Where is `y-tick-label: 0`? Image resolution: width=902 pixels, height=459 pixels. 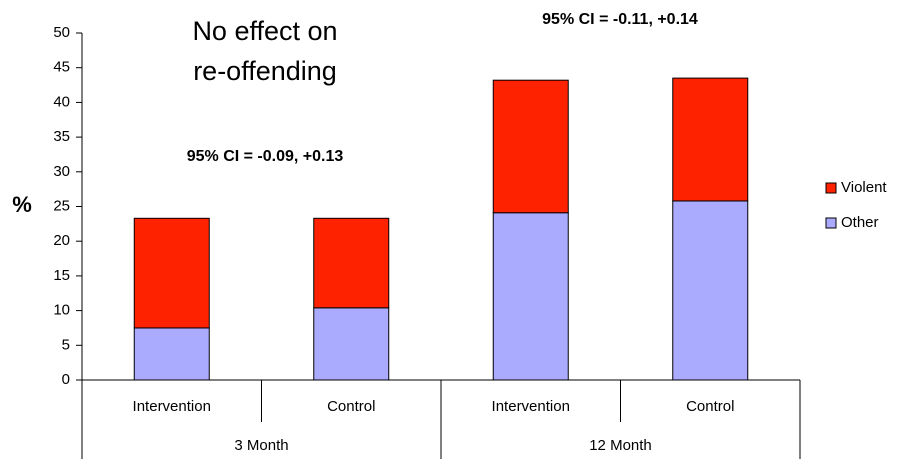
y-tick-label: 0 is located at coordinates (66, 379).